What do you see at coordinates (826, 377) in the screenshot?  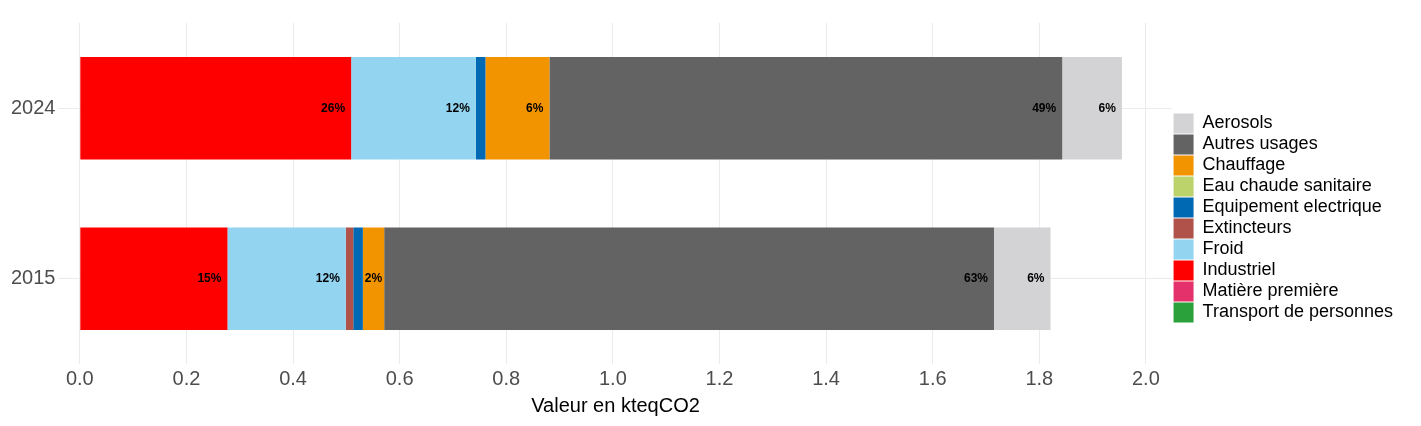 I see `x-tick-label: 1.4` at bounding box center [826, 377].